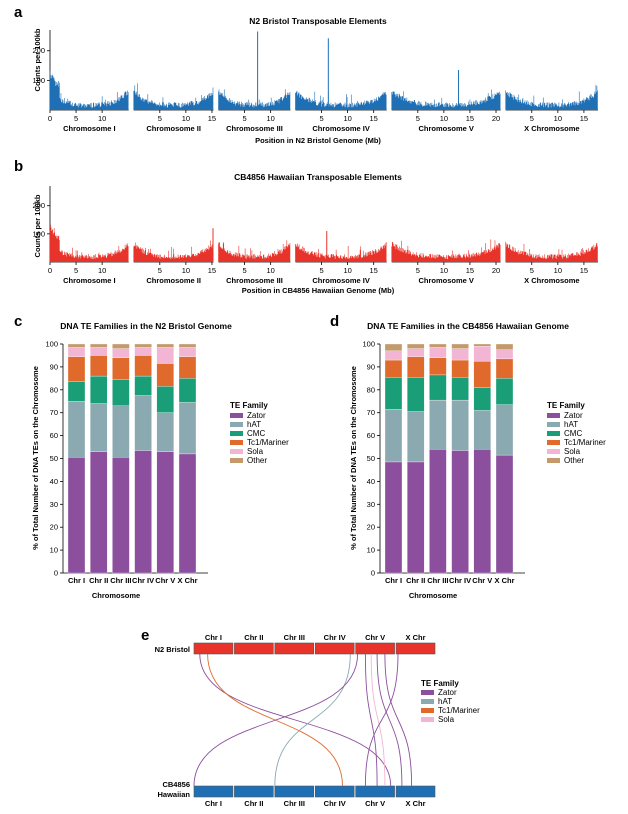  What do you see at coordinates (585, 442) in the screenshot?
I see `legend-label: Tc1/Mariner` at bounding box center [585, 442].